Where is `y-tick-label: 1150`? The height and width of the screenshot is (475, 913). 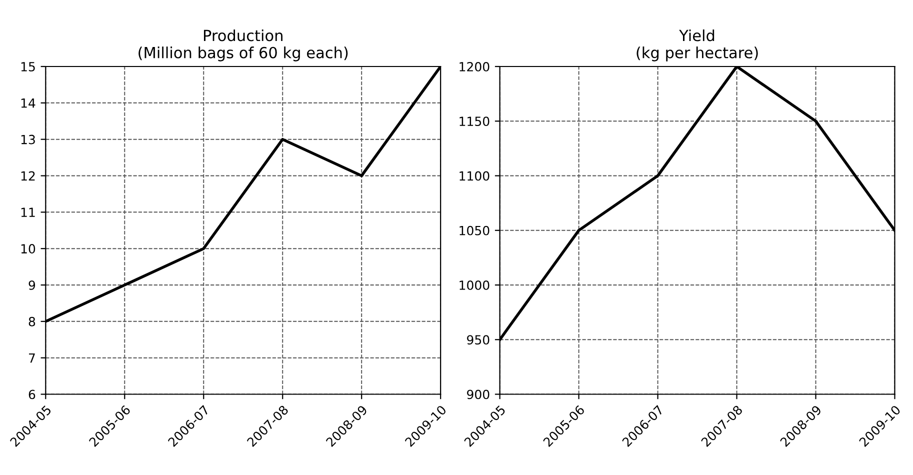
y-tick-label: 1150 is located at coordinates (475, 121).